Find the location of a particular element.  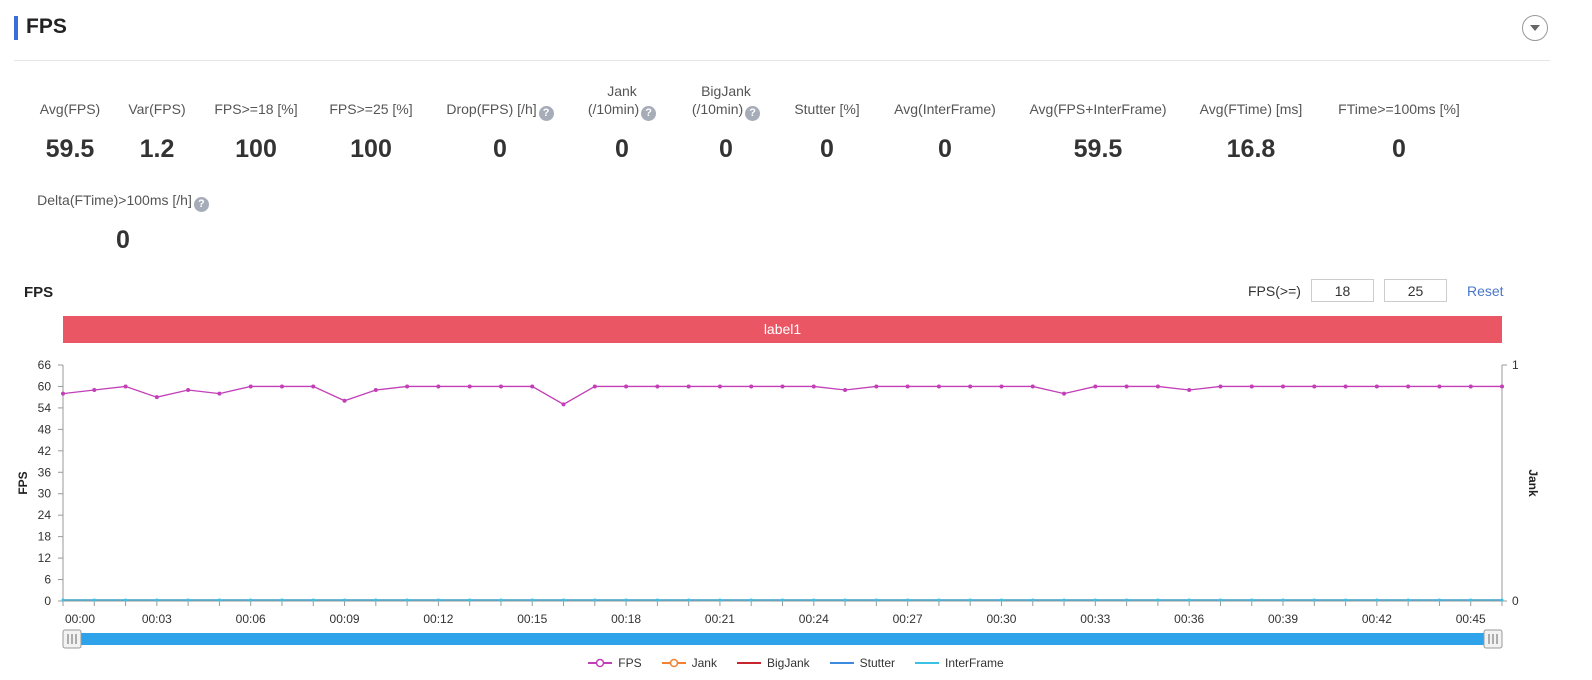

y-tick-label: 48 is located at coordinates (45, 429).